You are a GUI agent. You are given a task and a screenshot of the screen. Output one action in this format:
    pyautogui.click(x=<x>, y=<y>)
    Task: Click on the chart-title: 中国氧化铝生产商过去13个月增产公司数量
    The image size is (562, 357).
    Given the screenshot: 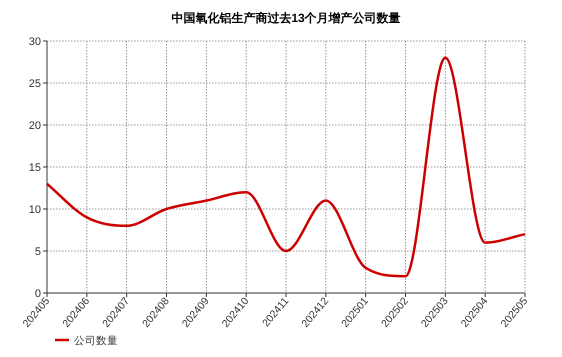 What is the action you would take?
    pyautogui.click(x=286, y=18)
    